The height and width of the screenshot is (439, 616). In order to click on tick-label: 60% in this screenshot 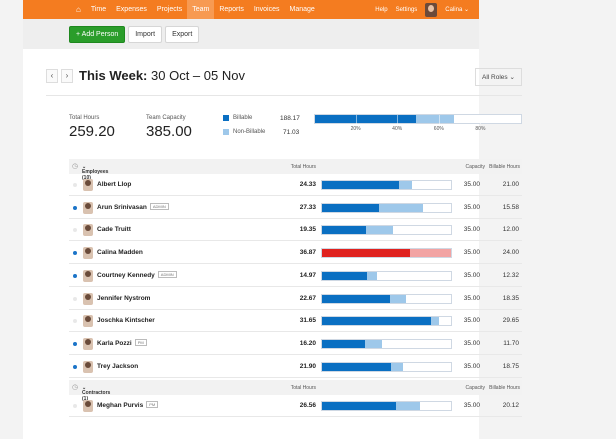, I will do `click(438, 129)`.